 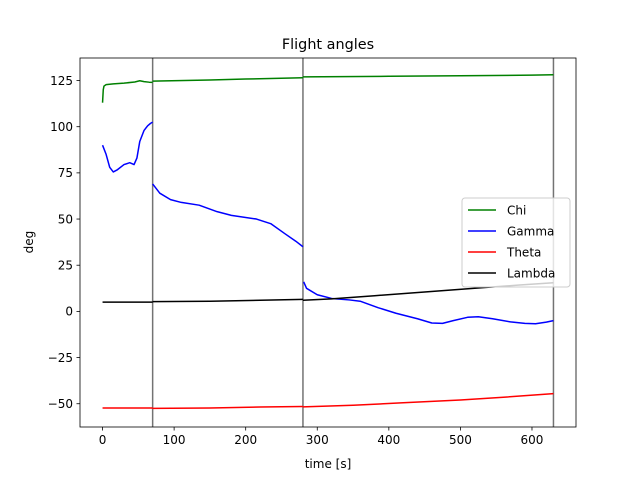 What do you see at coordinates (69, 312) in the screenshot?
I see `y-tick-label: 0` at bounding box center [69, 312].